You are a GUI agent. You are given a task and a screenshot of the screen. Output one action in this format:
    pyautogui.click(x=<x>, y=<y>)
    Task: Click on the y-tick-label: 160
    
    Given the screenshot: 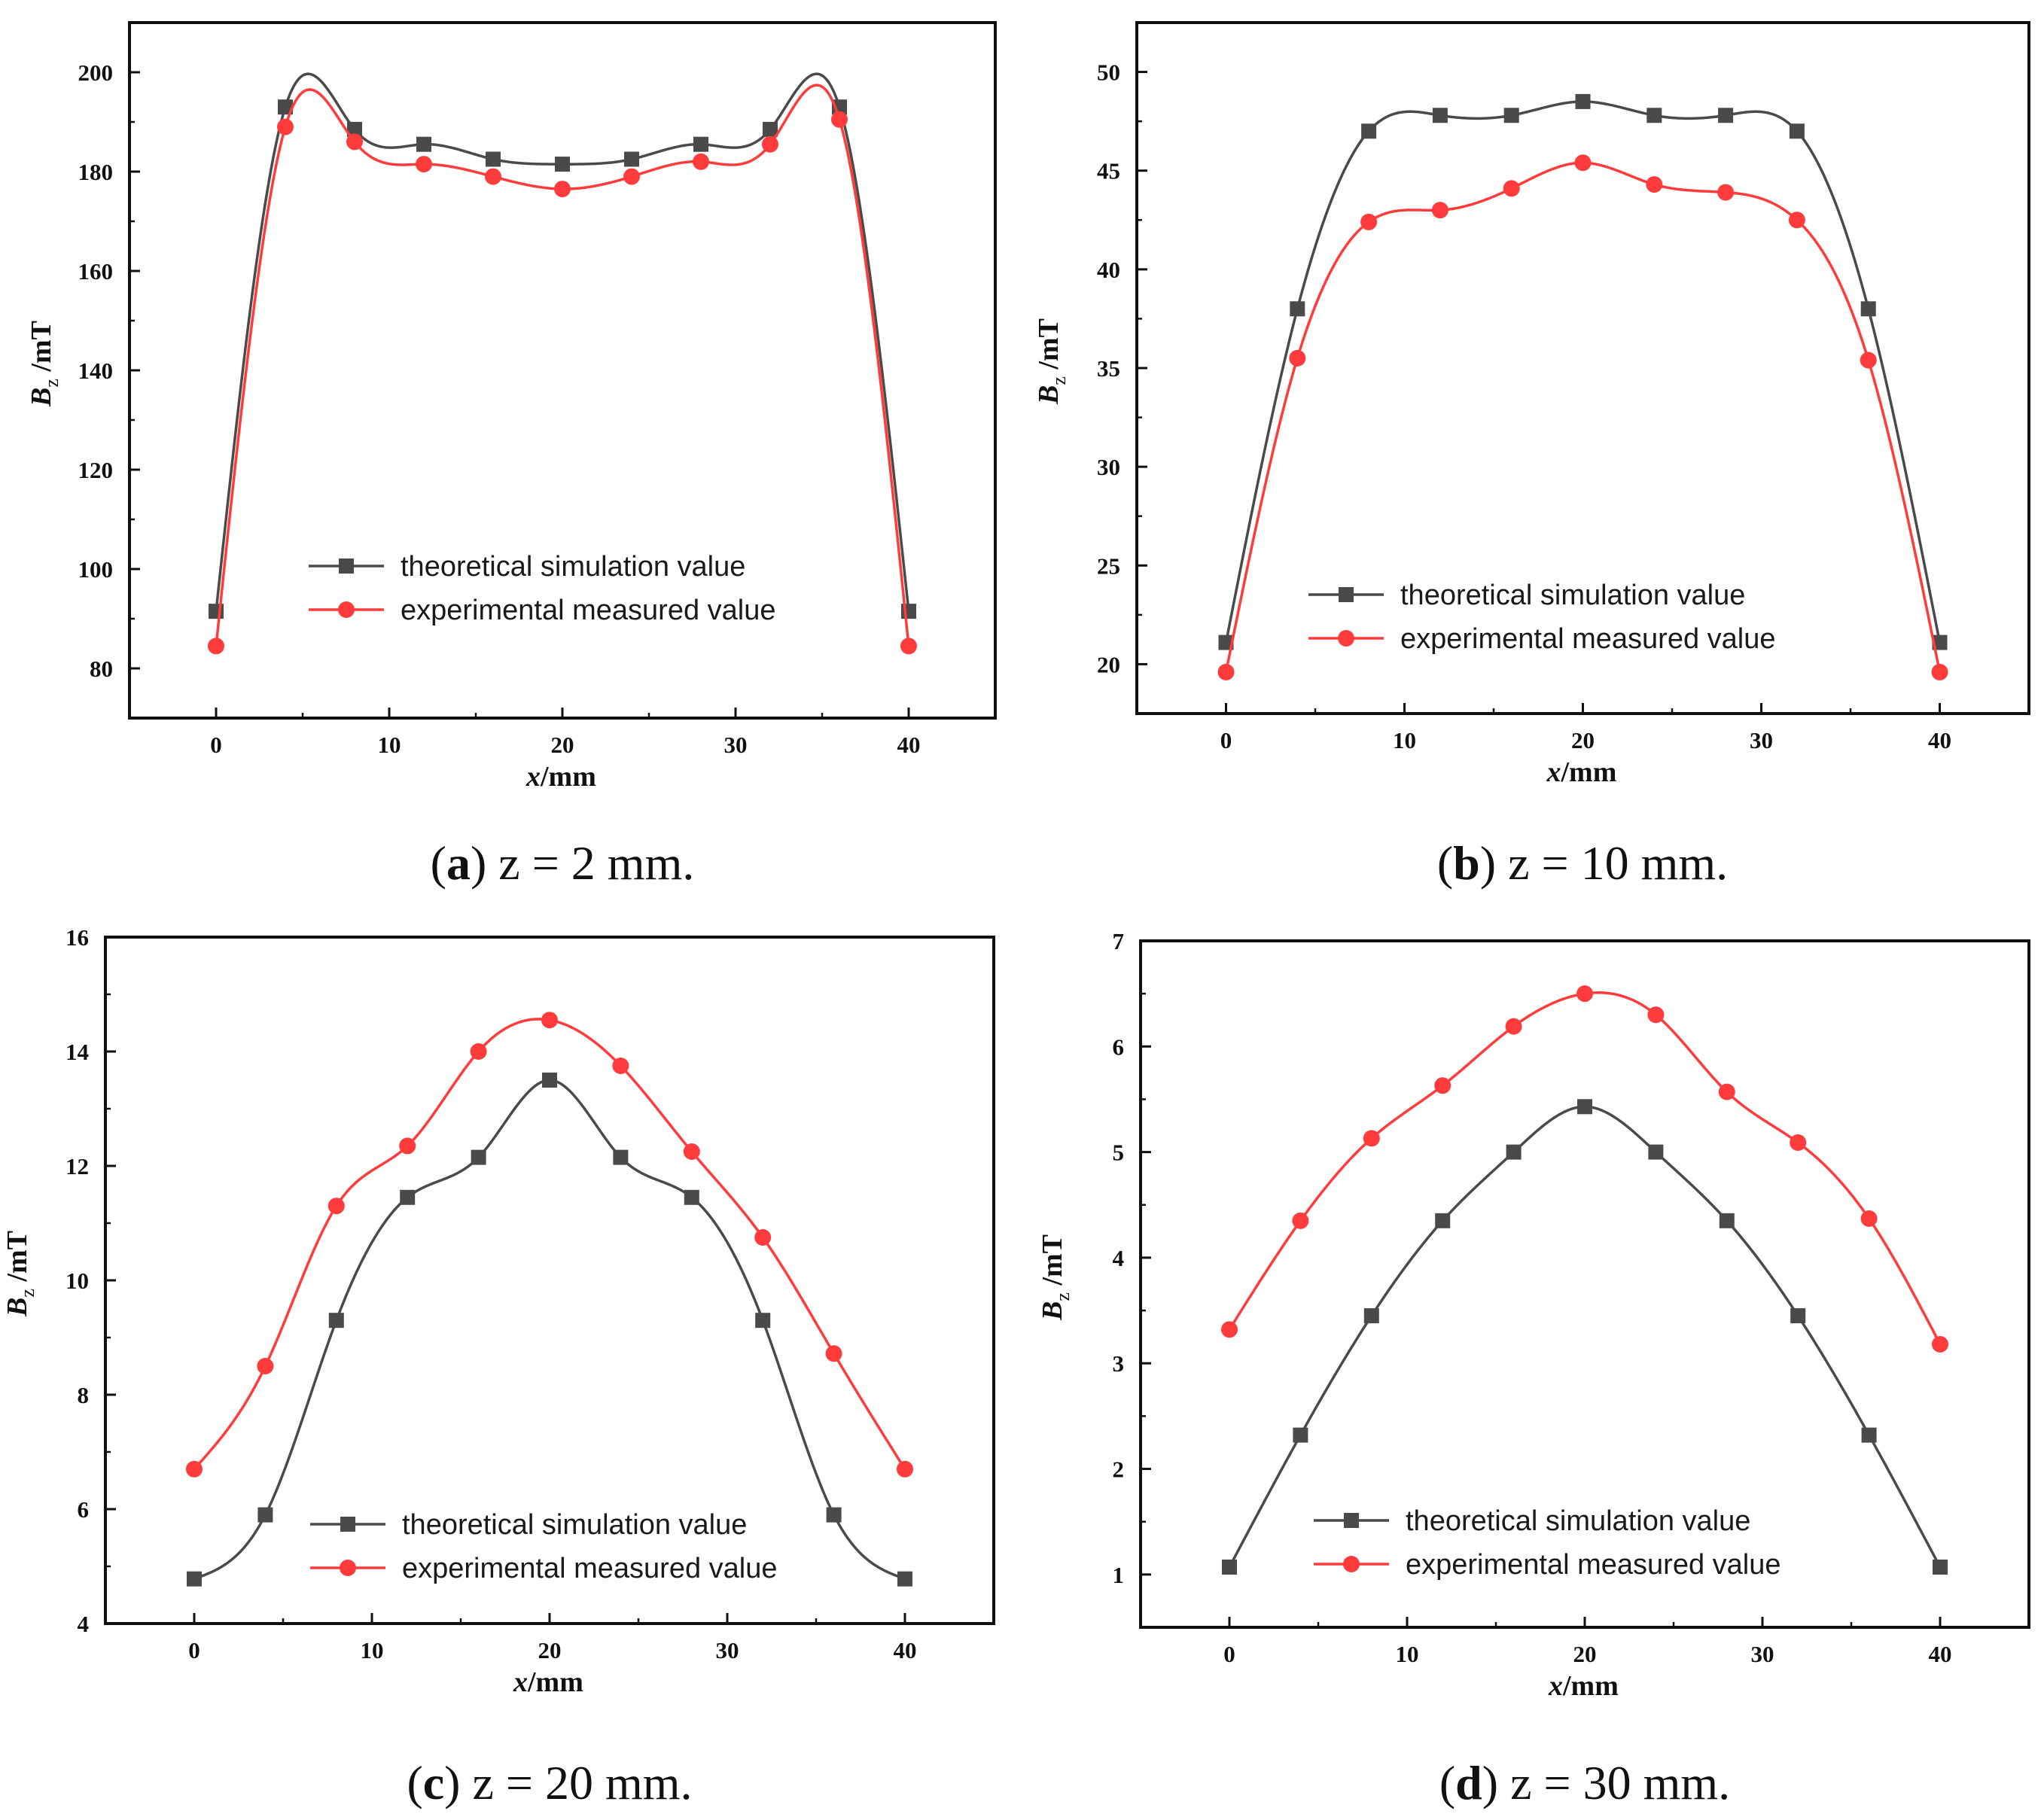 What is the action you would take?
    pyautogui.click(x=96, y=271)
    